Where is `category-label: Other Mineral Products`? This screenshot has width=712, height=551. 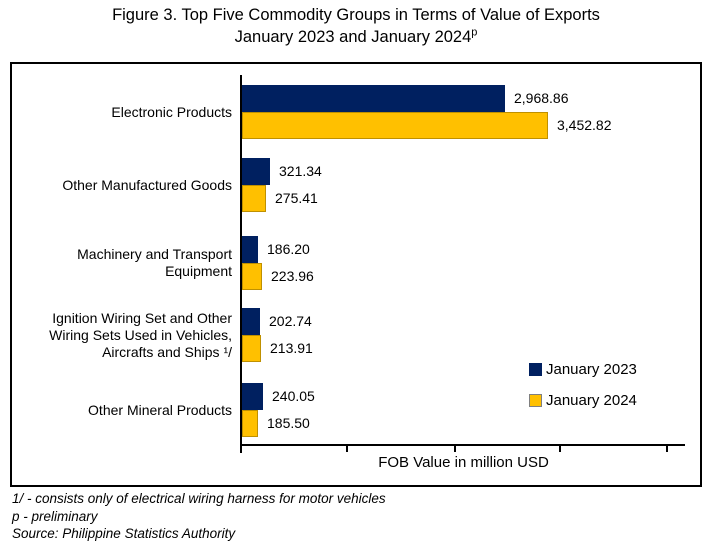 category-label: Other Mineral Products is located at coordinates (160, 410).